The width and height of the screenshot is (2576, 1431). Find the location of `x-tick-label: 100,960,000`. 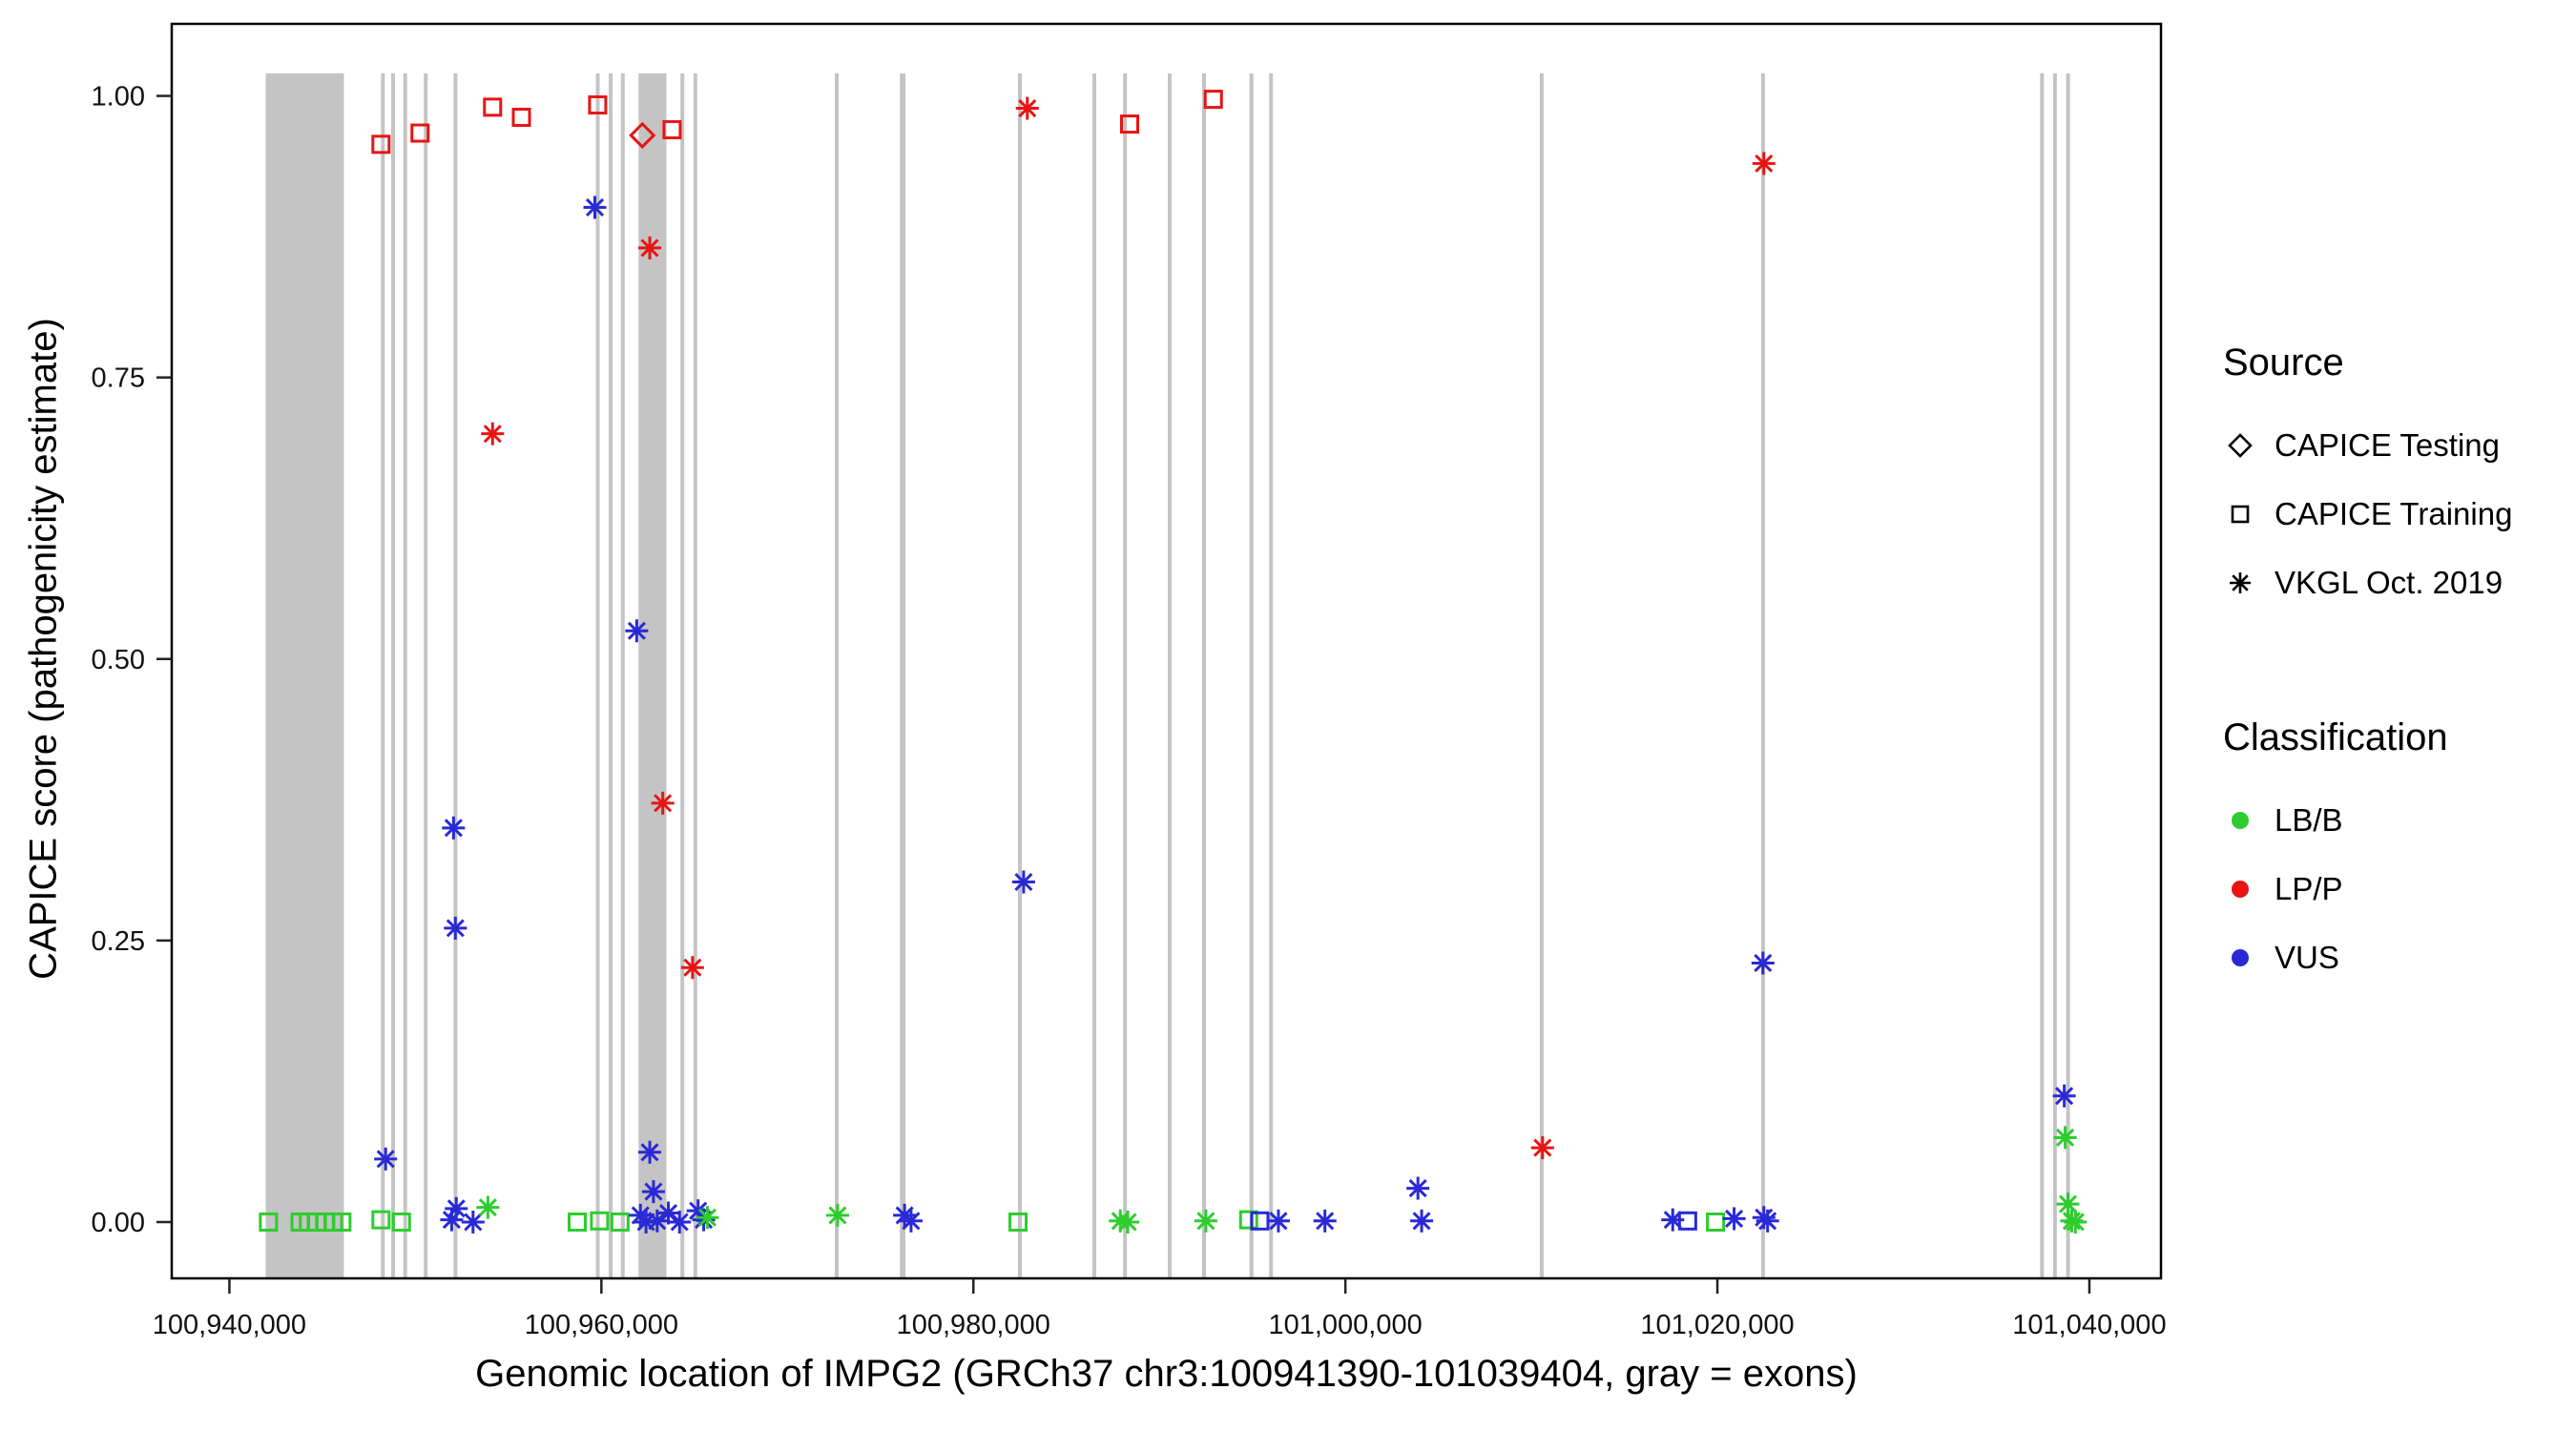

x-tick-label: 100,960,000 is located at coordinates (601, 1325).